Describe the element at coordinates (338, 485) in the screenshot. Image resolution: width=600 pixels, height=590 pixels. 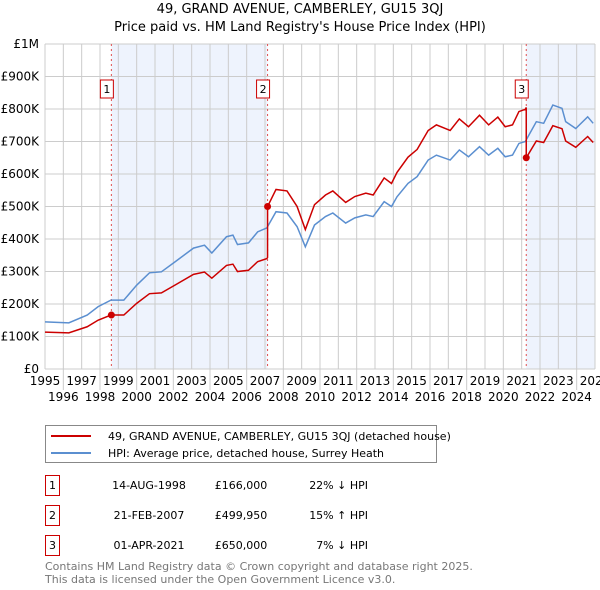
I see `sale-hpi-diff: 22% ↓ HPI` at that location.